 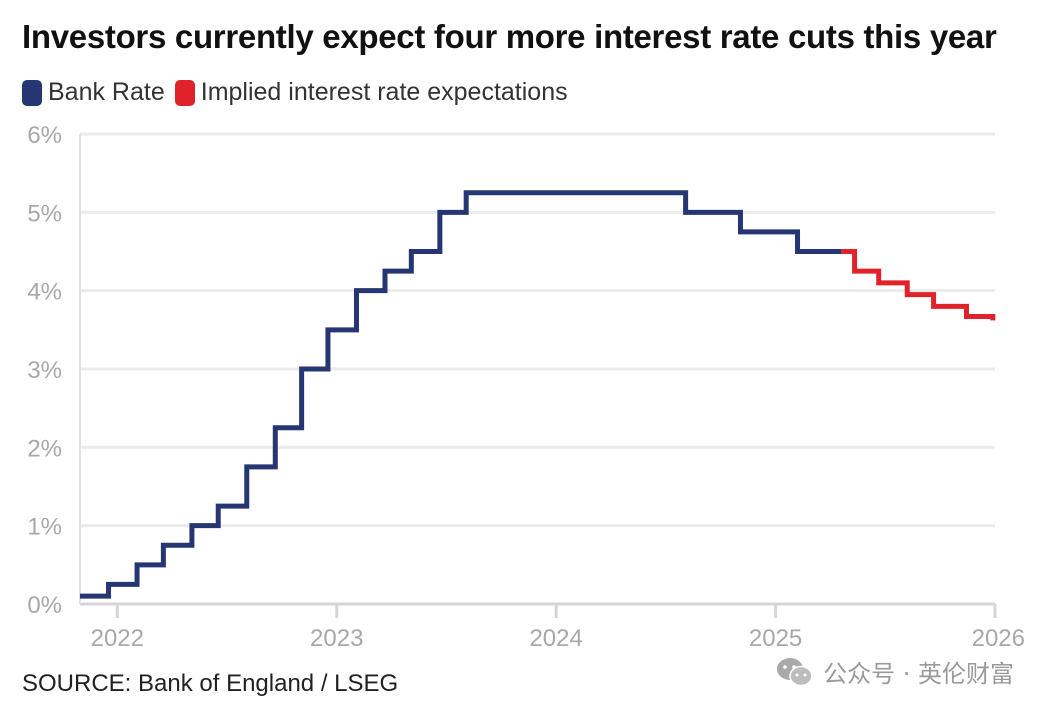 I want to click on x-tick-label: 2022, so click(x=117, y=638).